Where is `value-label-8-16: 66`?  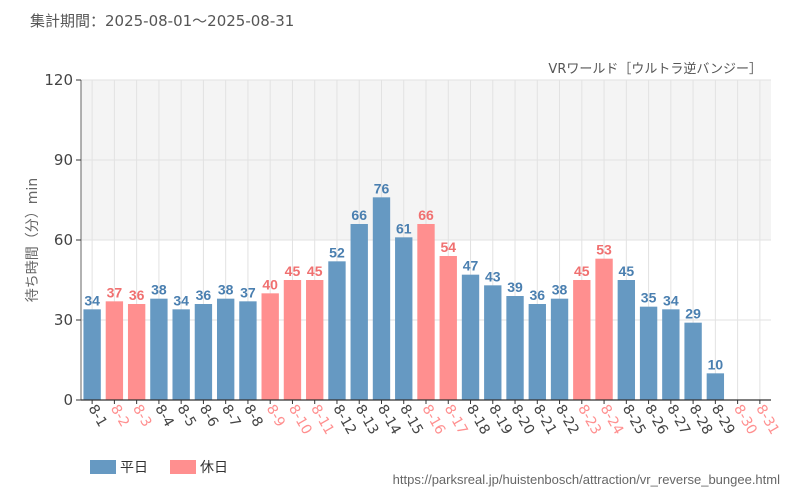
value-label-8-16: 66 is located at coordinates (426, 215).